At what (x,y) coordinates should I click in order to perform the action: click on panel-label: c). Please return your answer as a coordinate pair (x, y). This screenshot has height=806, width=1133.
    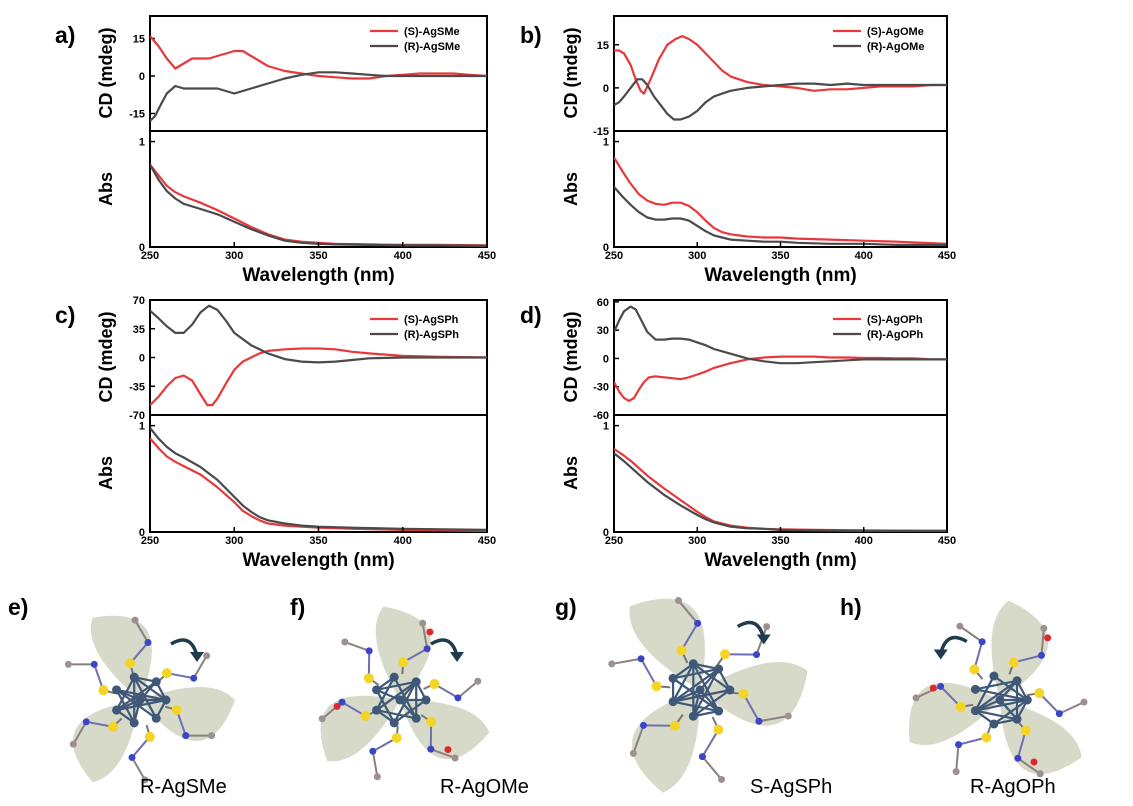
    Looking at the image, I should click on (65, 315).